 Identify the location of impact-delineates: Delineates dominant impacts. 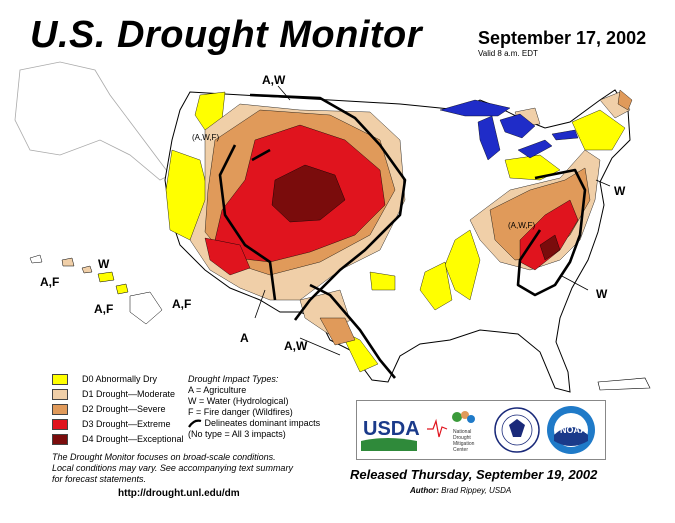
(254, 423).